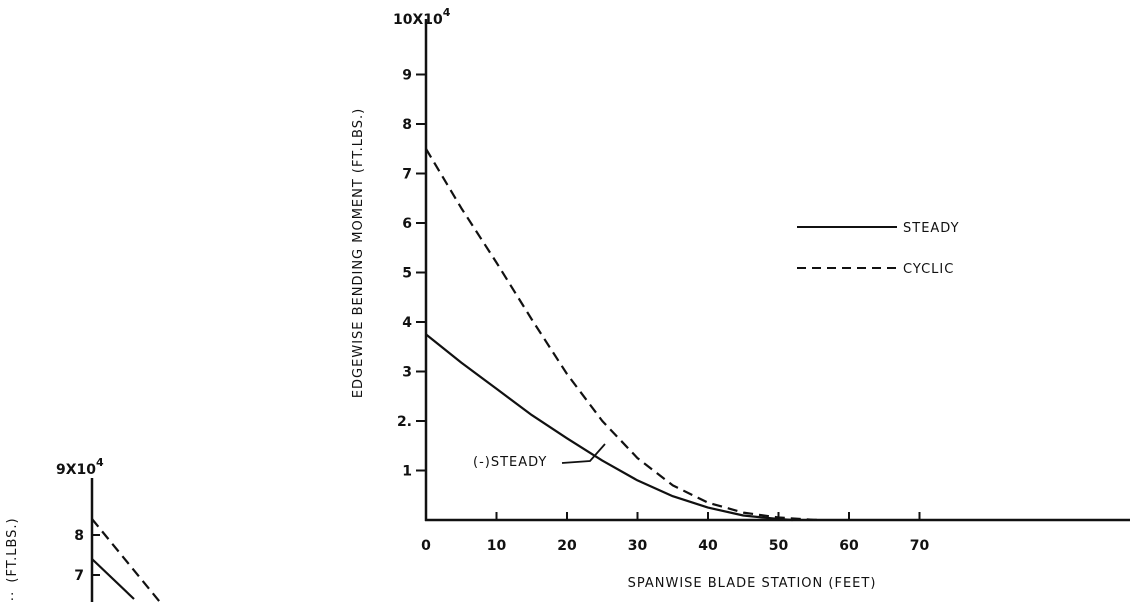  I want to click on y-tick-label: 4, so click(407, 323).